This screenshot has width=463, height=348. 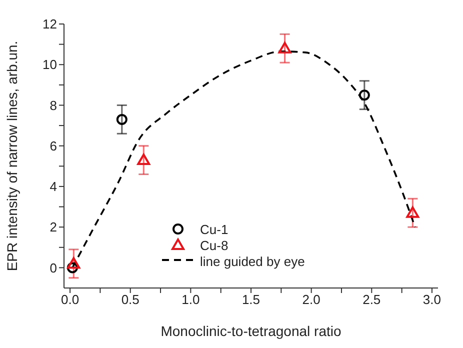 I want to click on x-tick-label: 0.5, so click(x=130, y=300).